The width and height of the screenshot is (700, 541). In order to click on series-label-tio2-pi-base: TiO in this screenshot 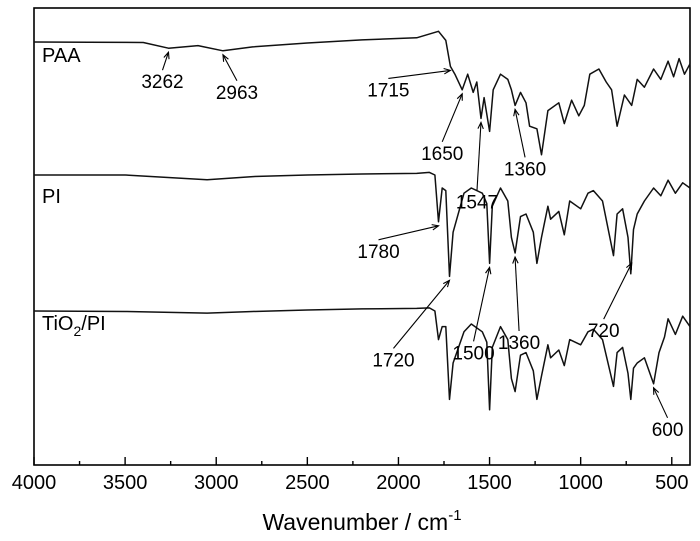, I will do `click(57, 324)`.